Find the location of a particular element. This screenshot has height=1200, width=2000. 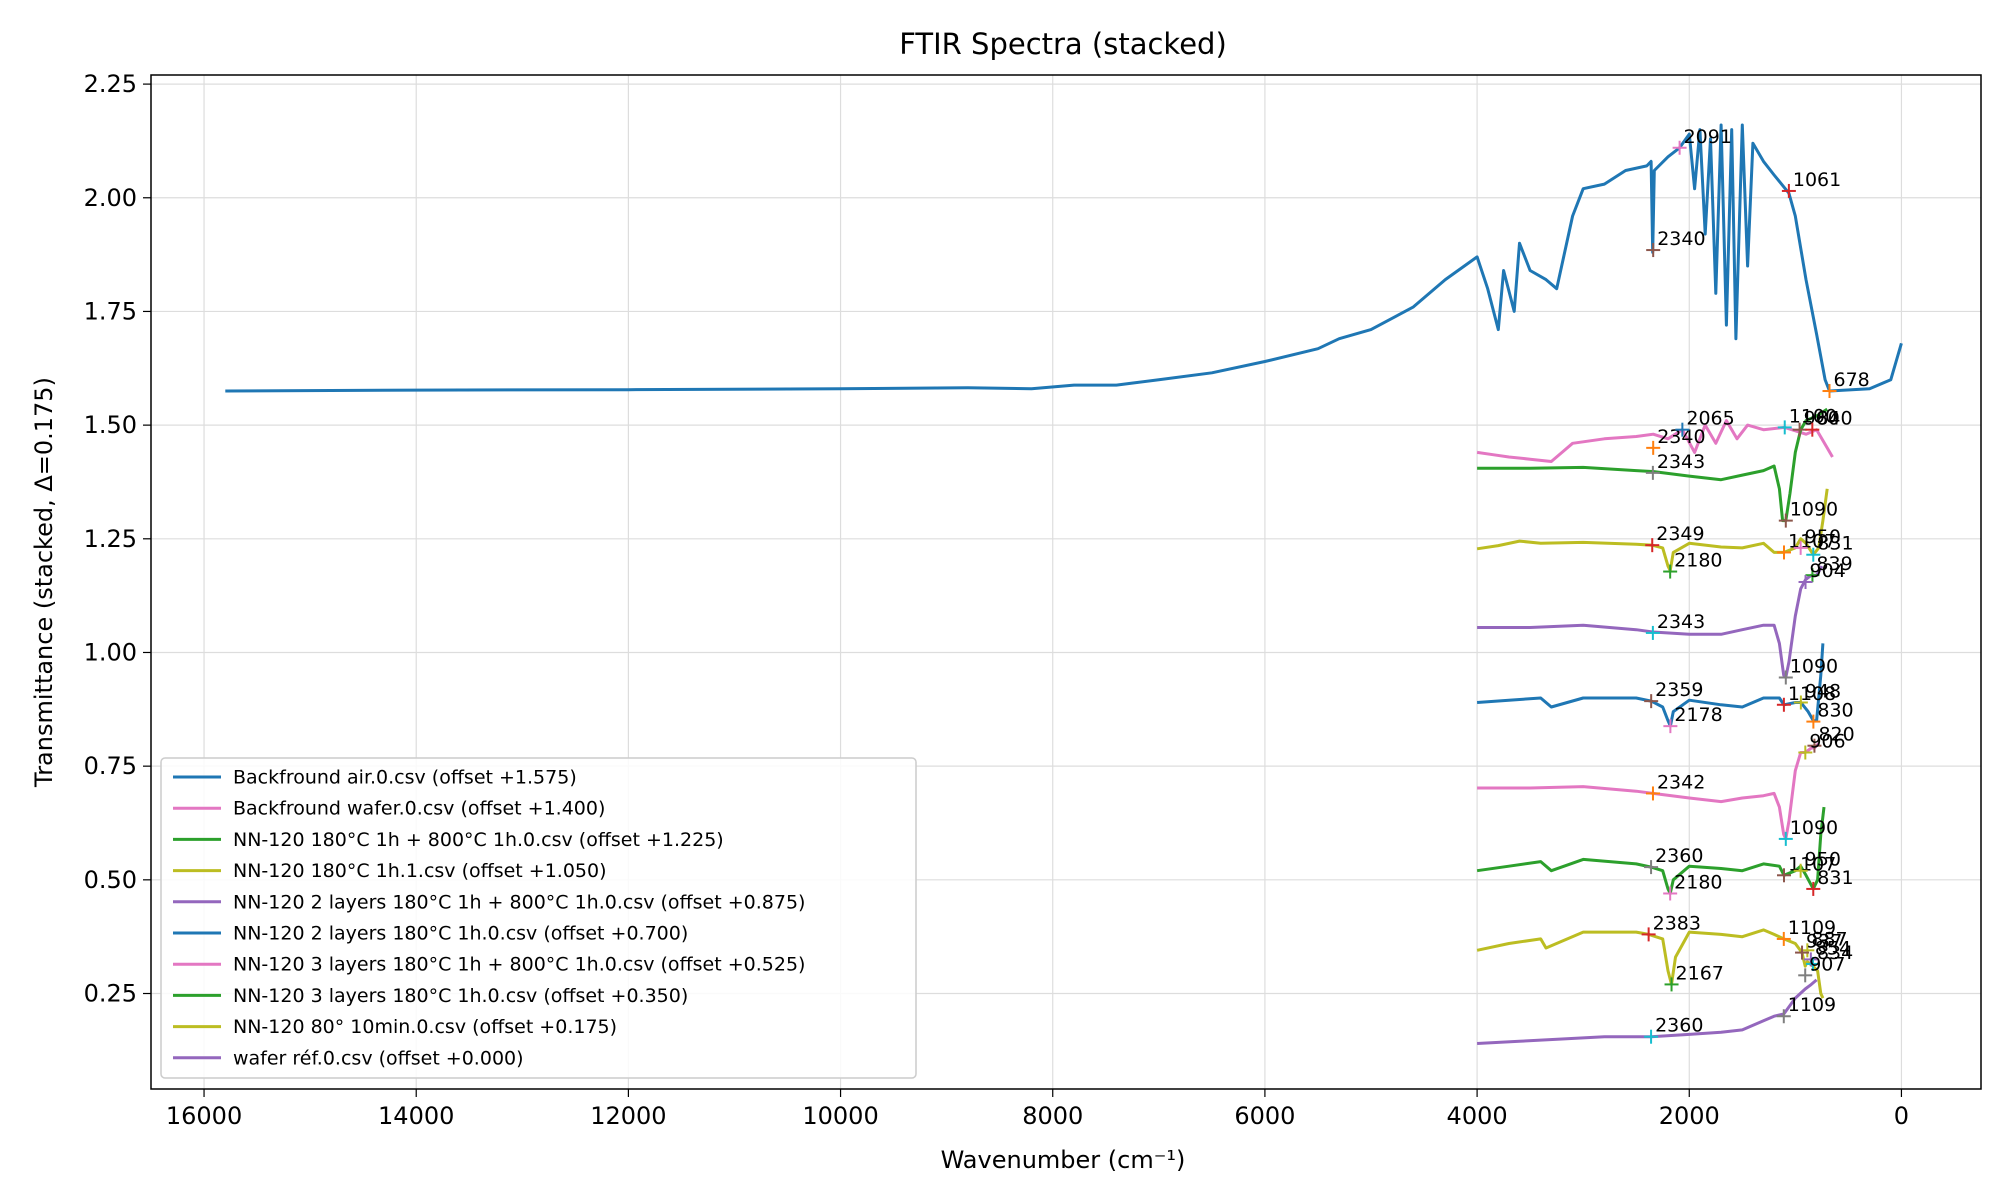

peak-marker: 2383 is located at coordinates (1671, 927).